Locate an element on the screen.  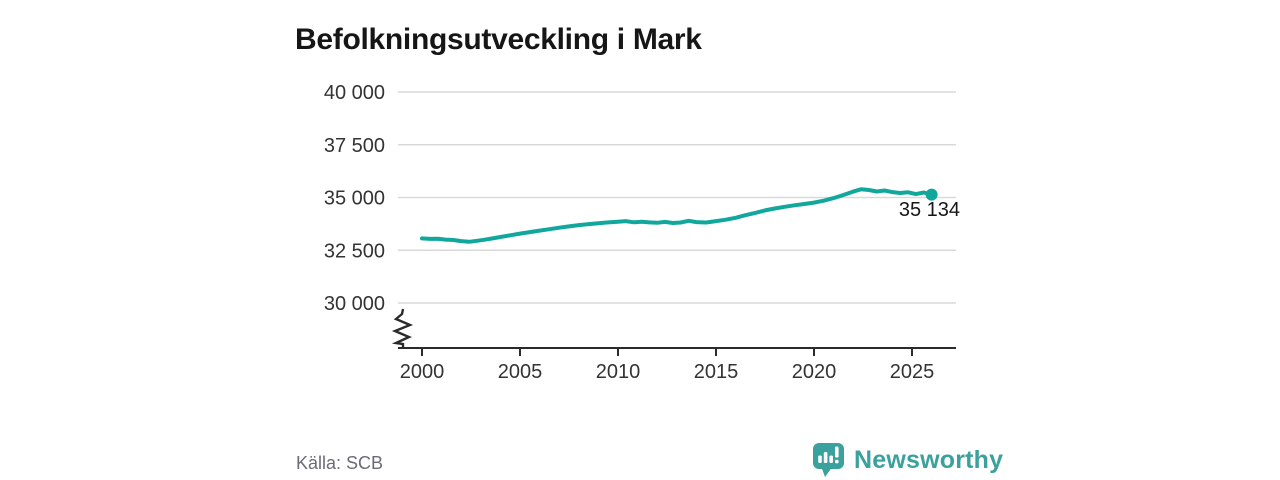
population-line is located at coordinates (677, 215).